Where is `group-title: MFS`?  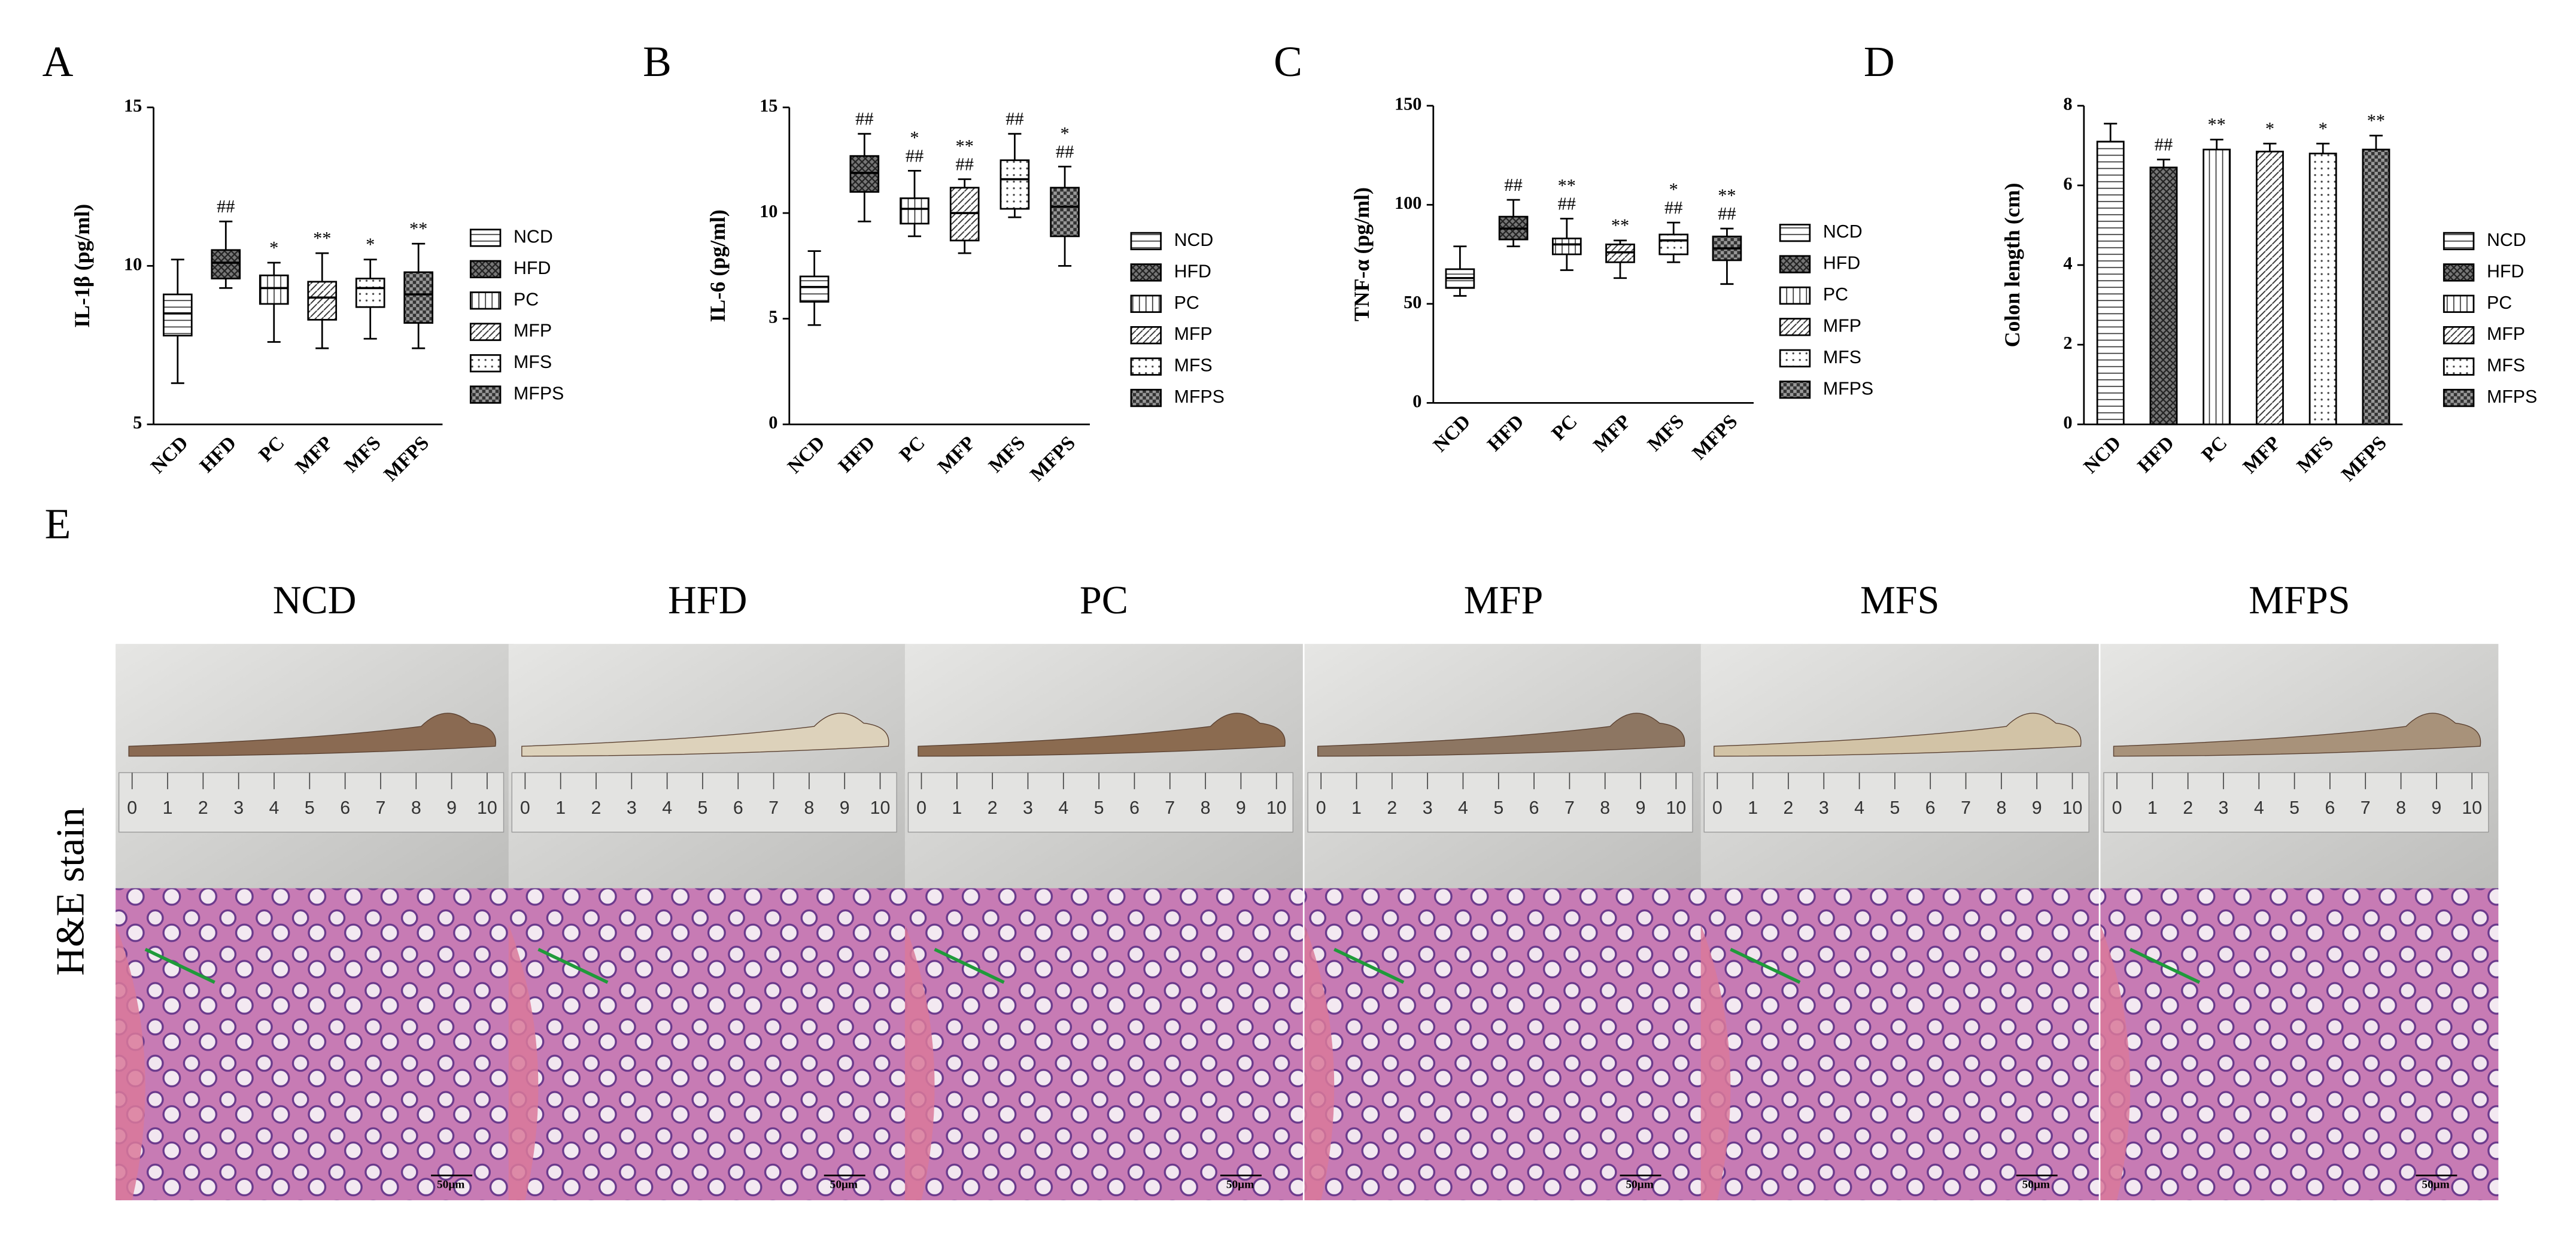
group-title: MFS is located at coordinates (1900, 600).